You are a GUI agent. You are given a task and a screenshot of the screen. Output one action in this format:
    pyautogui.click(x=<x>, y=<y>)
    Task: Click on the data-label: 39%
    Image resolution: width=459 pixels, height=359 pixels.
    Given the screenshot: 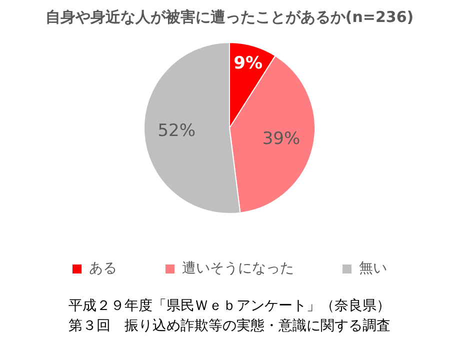 What is the action you would take?
    pyautogui.click(x=281, y=138)
    